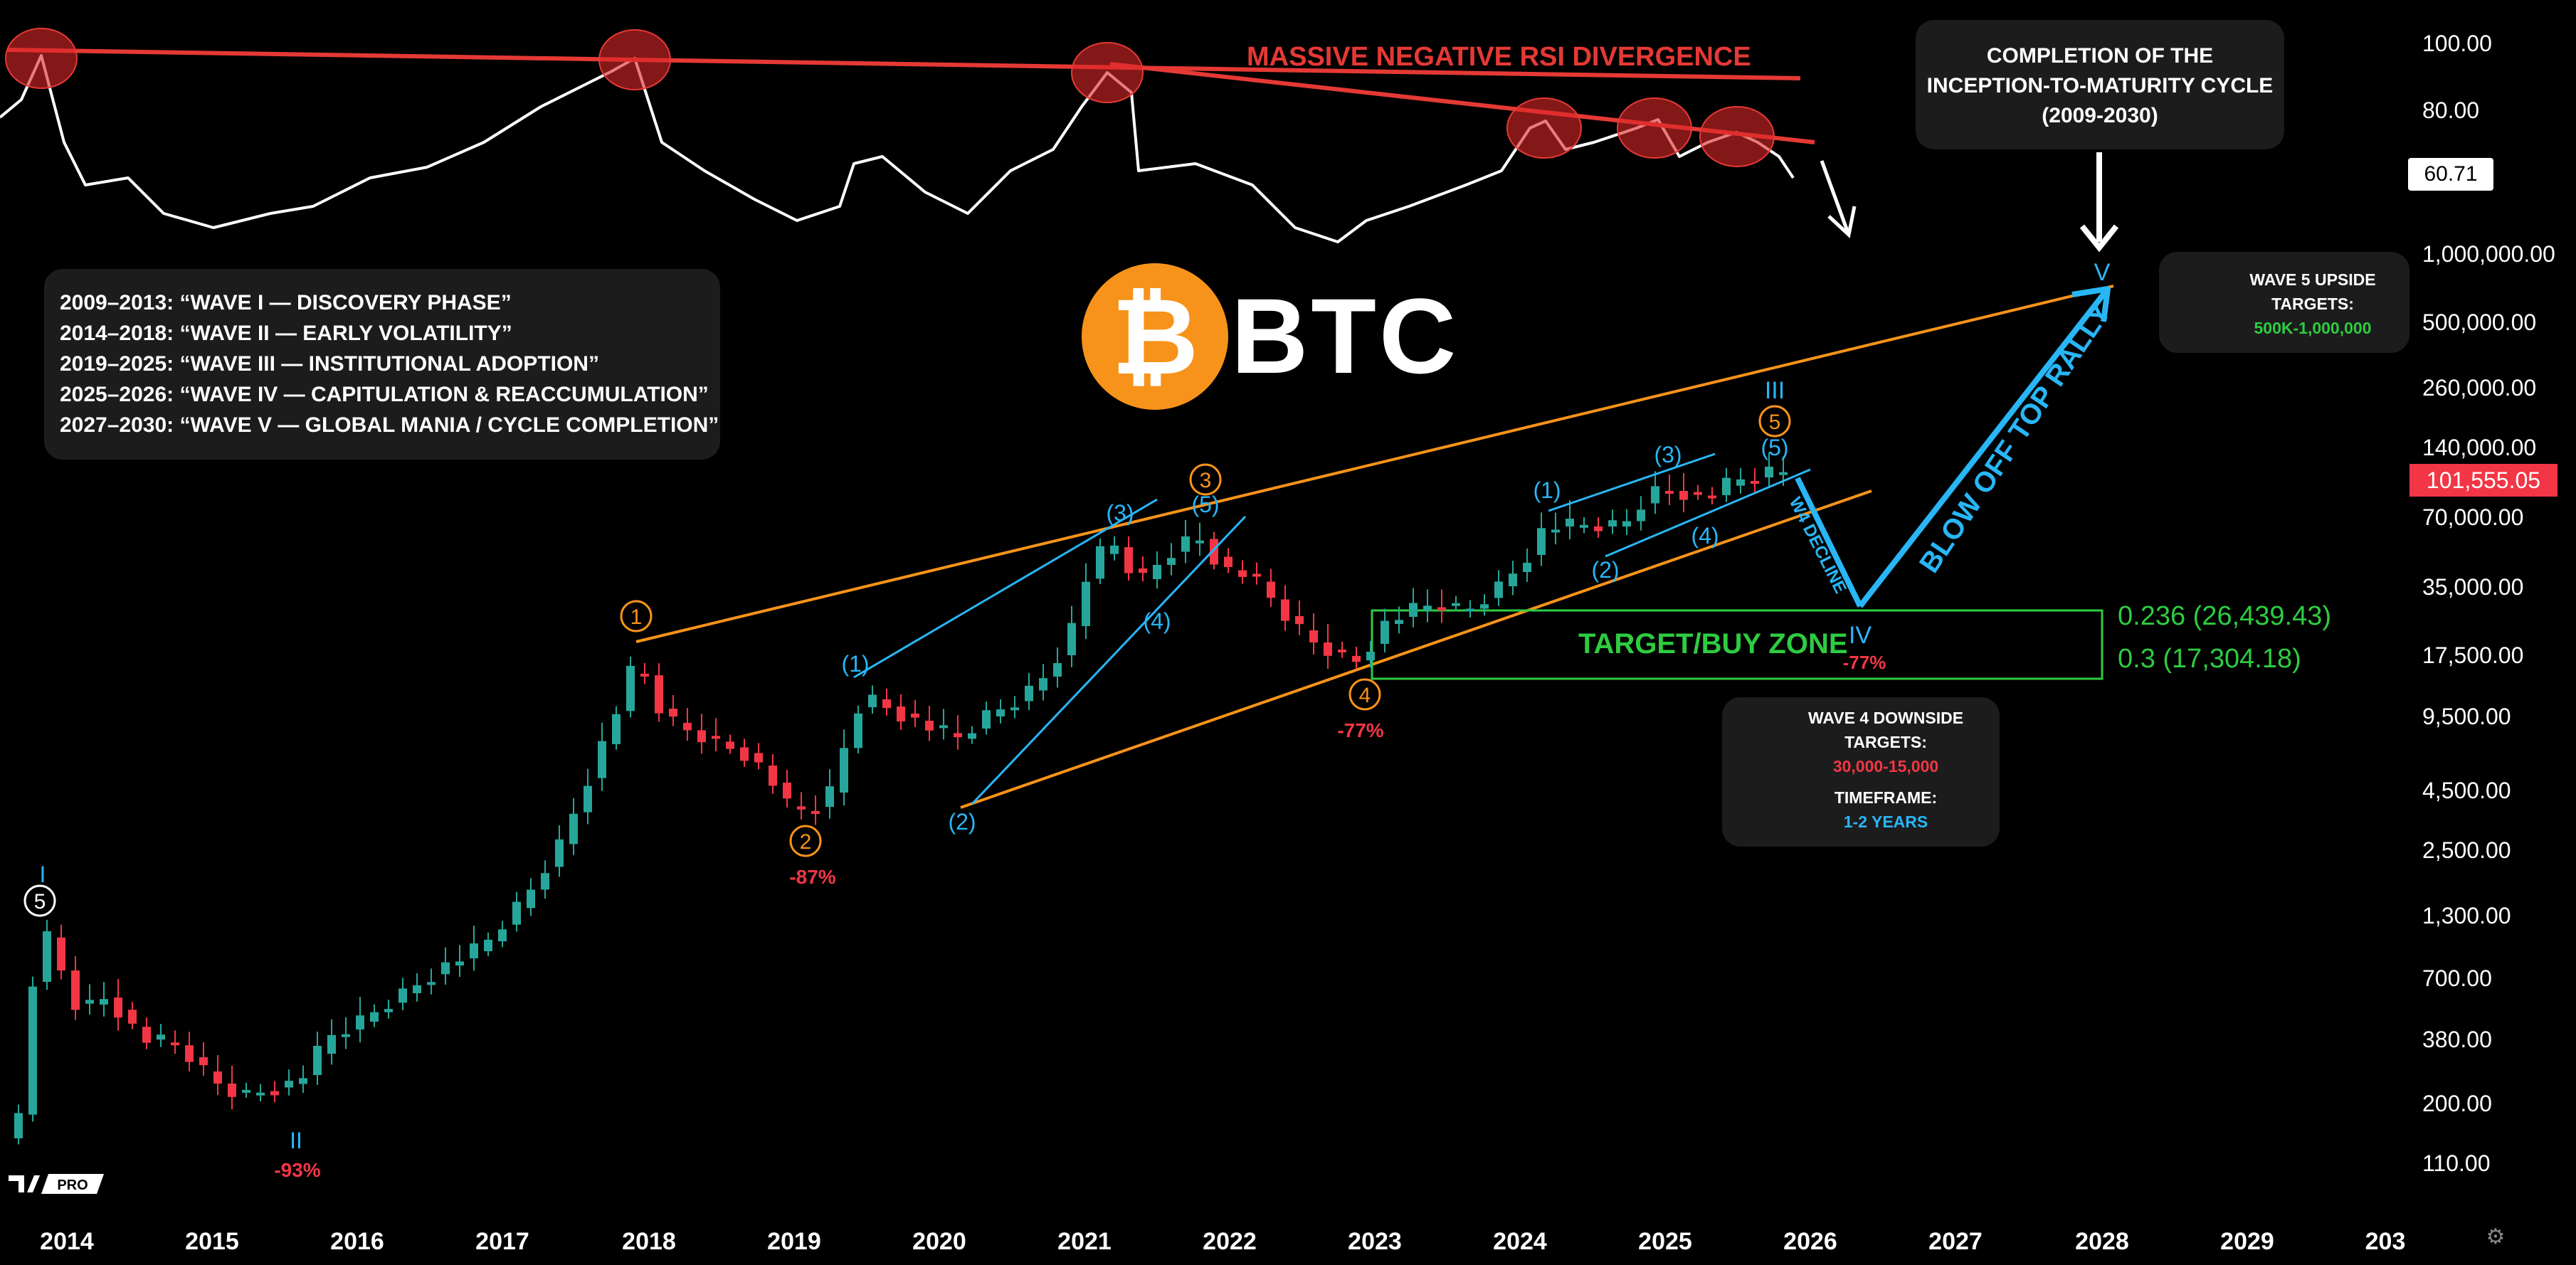 The width and height of the screenshot is (2576, 1265). Describe the element at coordinates (357, 1241) in the screenshot. I see `time-axis-label: 2016` at that location.